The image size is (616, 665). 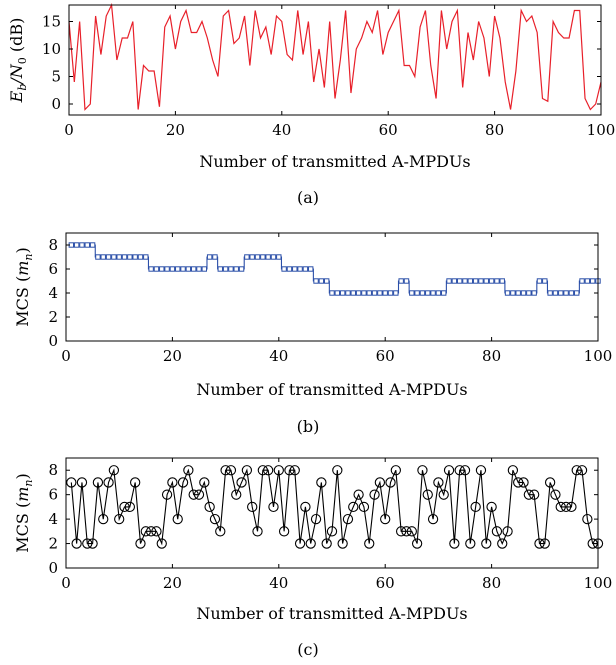 What do you see at coordinates (172, 583) in the screenshot?
I see `xtick-label: 20` at bounding box center [172, 583].